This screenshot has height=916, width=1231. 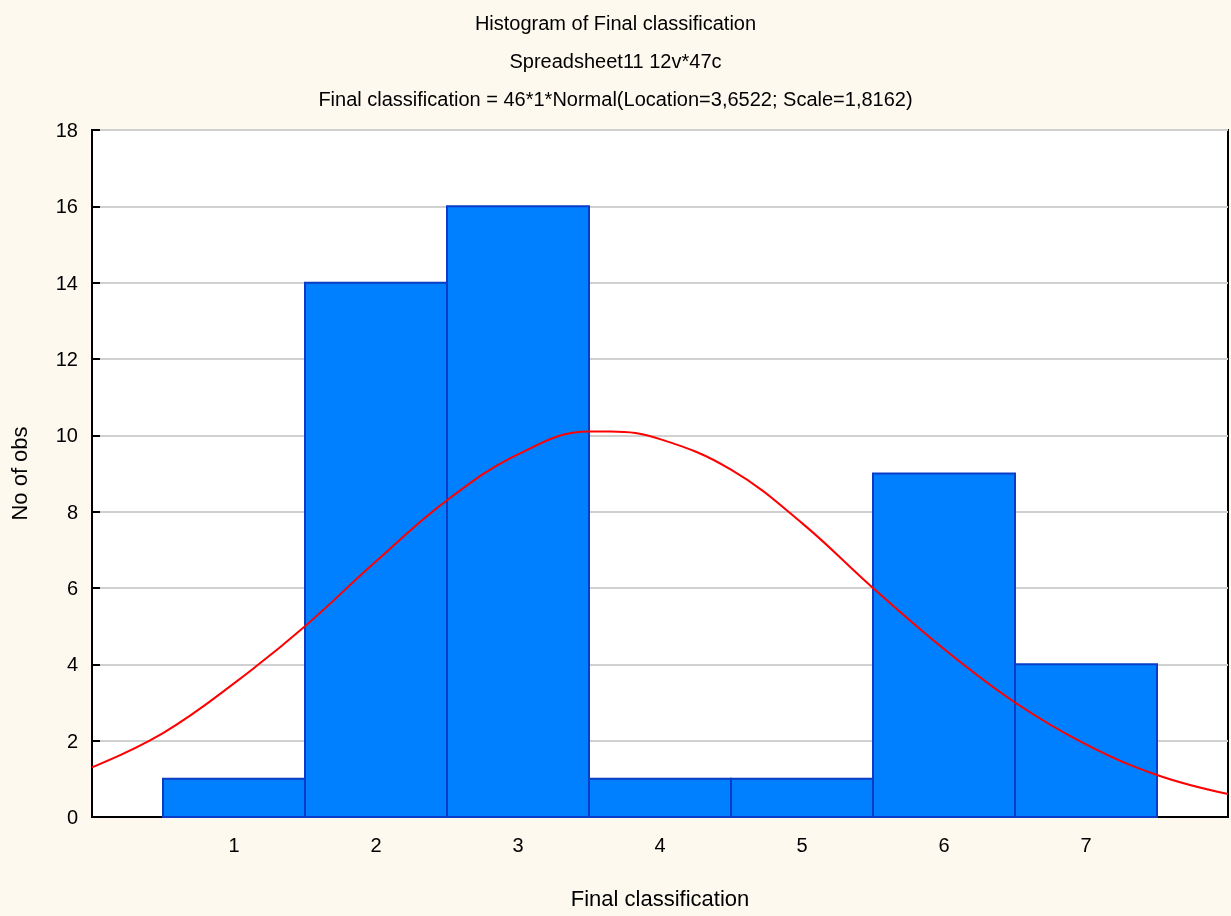 I want to click on chart-title: Histogram of Final classification, so click(x=615, y=23).